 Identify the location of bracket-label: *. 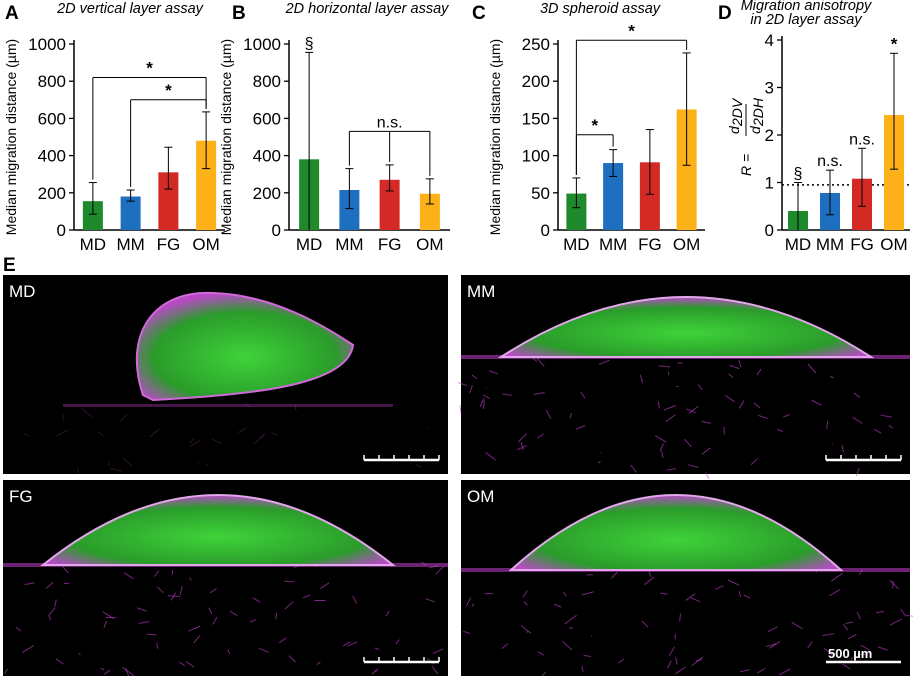
(631, 30).